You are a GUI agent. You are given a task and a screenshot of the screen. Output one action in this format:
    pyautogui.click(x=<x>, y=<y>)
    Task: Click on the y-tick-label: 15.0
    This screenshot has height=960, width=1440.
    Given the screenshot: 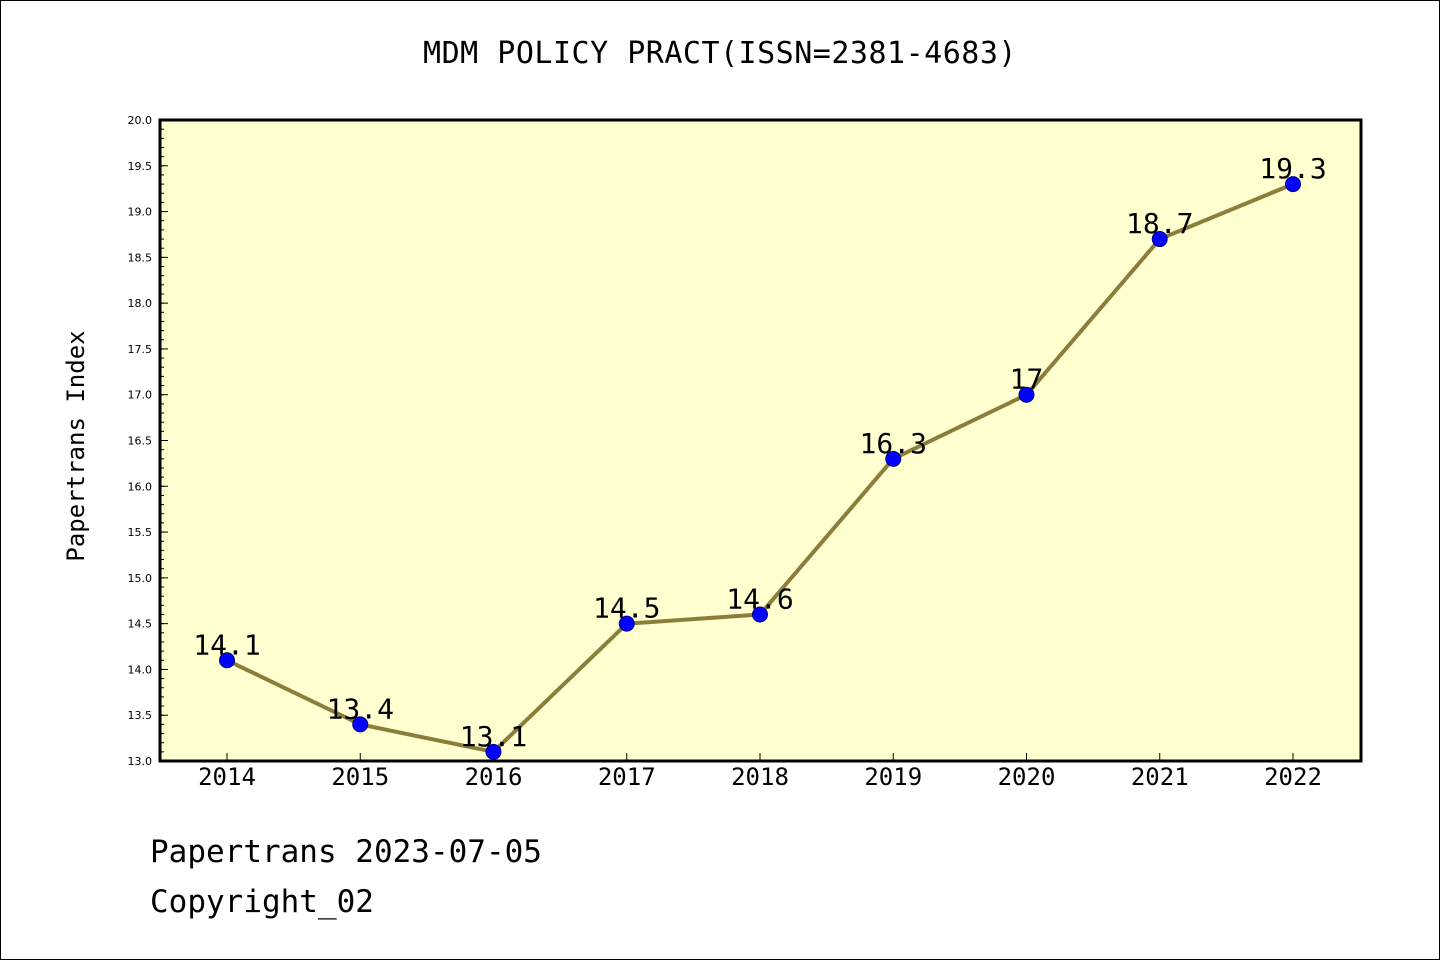 What is the action you would take?
    pyautogui.click(x=140, y=578)
    